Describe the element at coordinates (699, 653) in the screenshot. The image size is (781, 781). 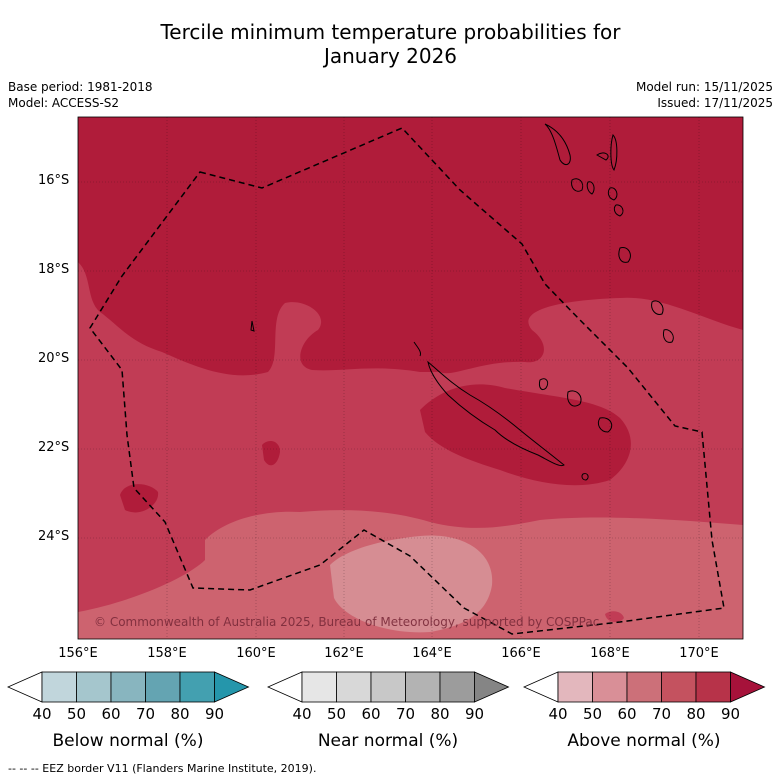
I see `lon-tick-label: 170°E` at that location.